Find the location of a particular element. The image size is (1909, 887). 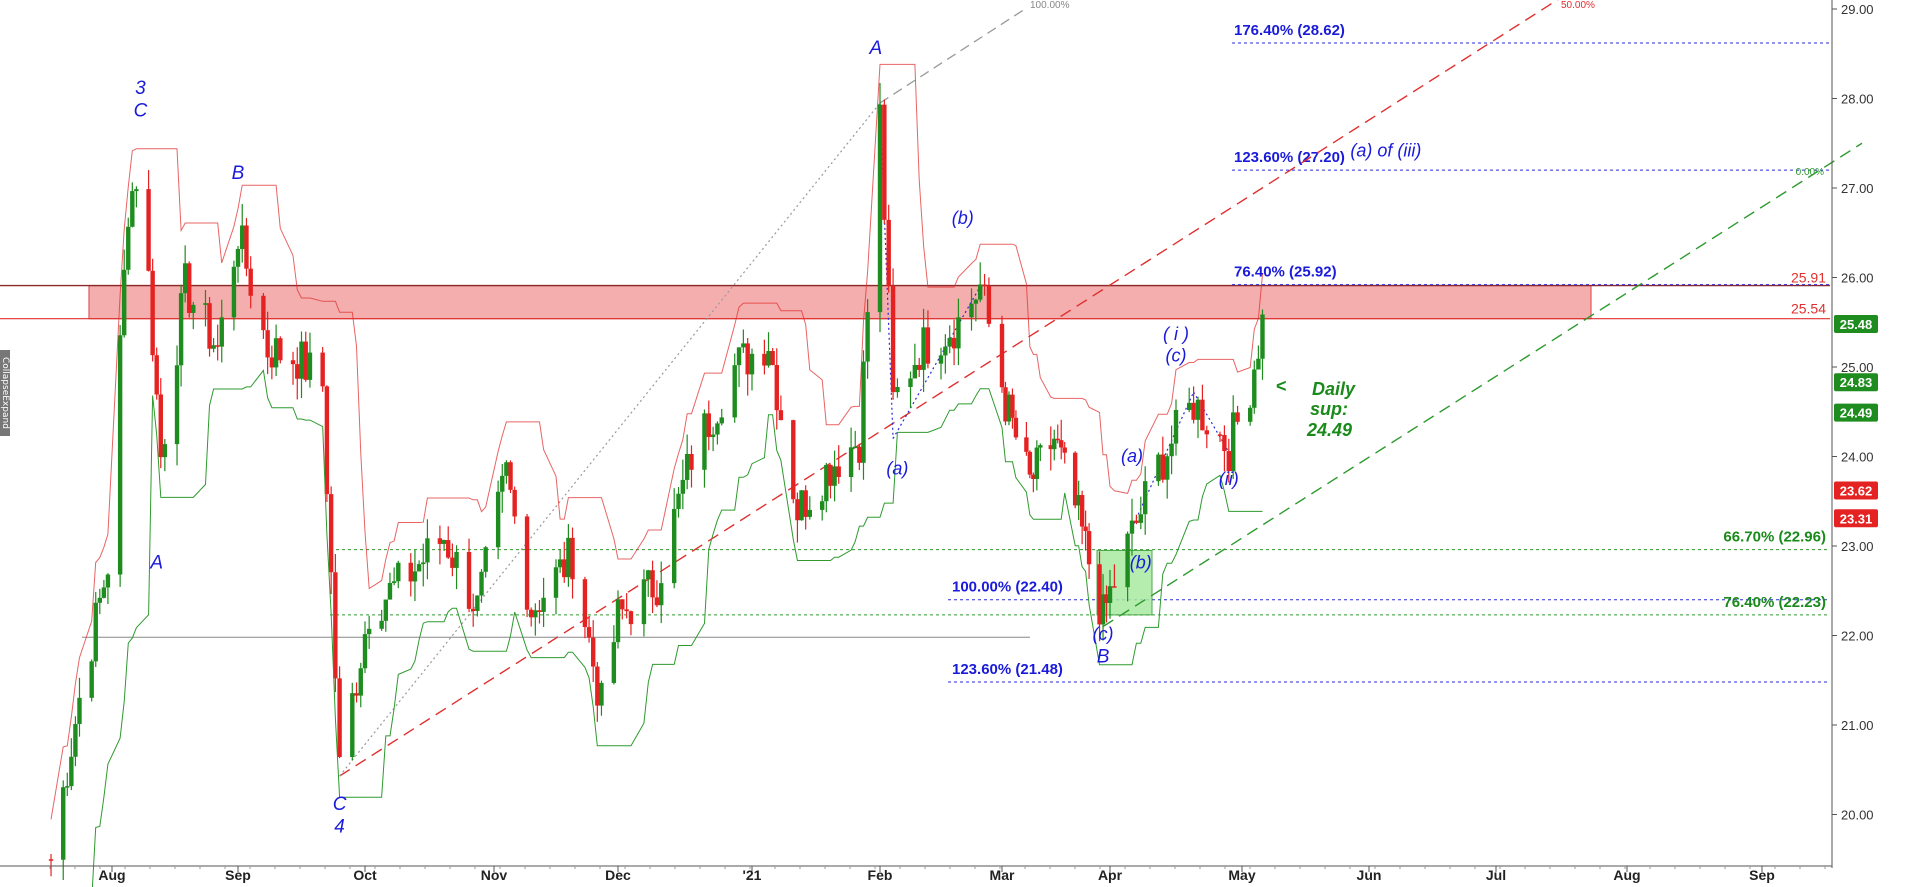

wave-label: (c) is located at coordinates (1176, 356).